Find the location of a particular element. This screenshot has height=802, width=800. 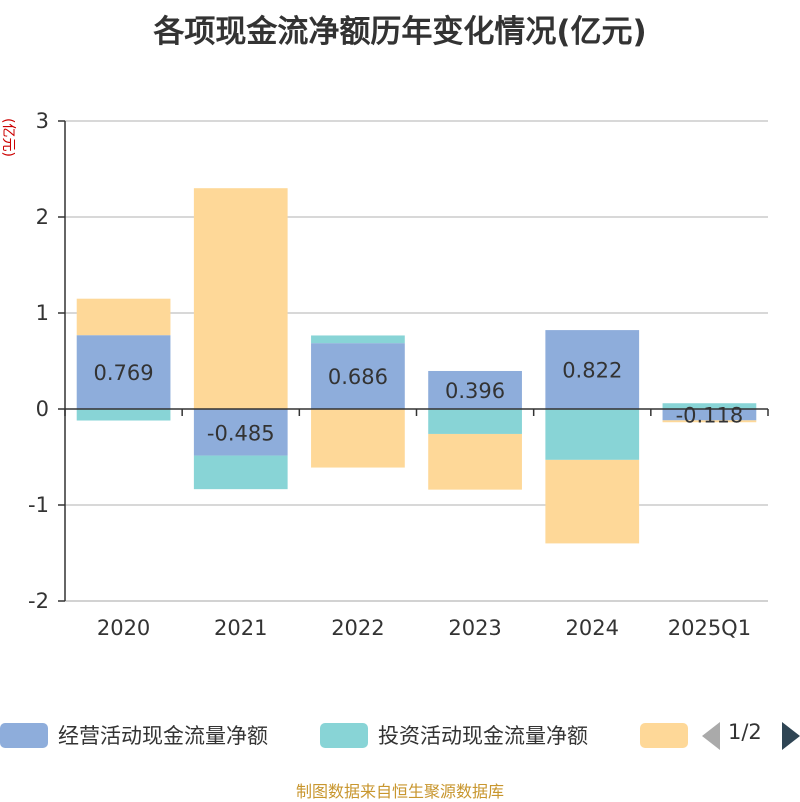

y-tick-label: -1 is located at coordinates (38, 505).